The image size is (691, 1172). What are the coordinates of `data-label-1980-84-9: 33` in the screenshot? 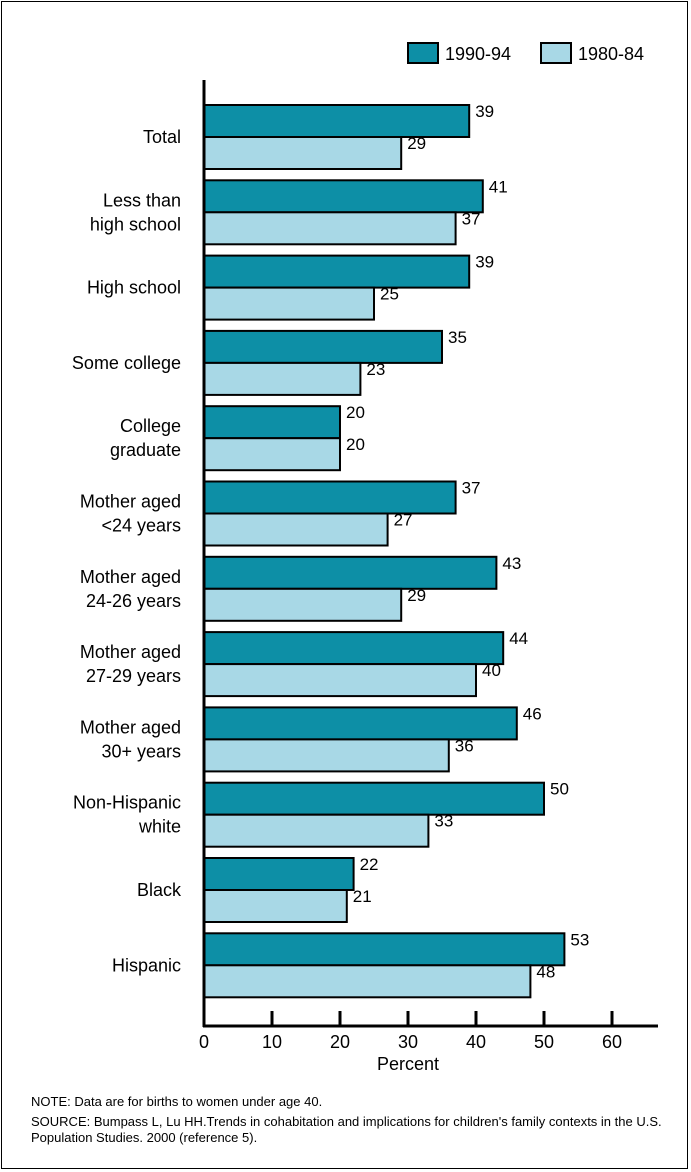 It's located at (443, 821).